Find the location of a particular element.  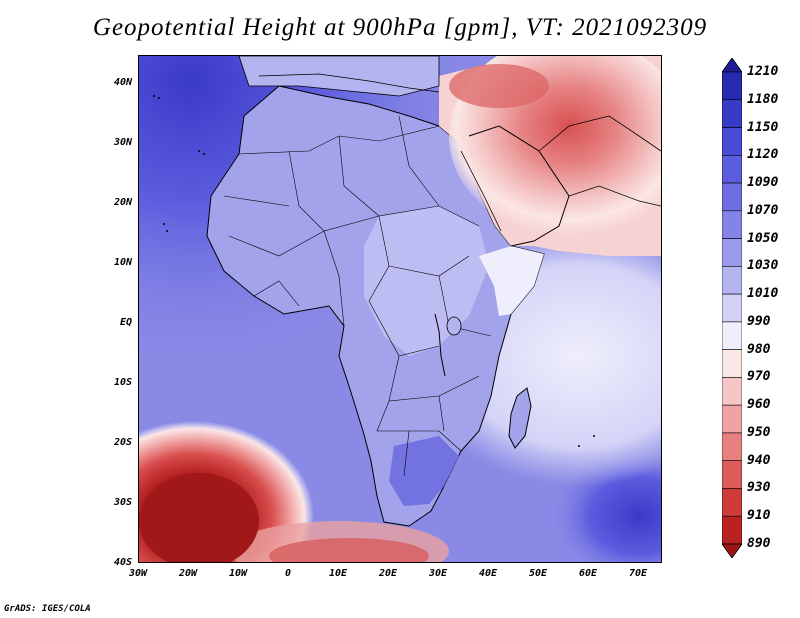

colorbar-level-label: 960 is located at coordinates (759, 405).